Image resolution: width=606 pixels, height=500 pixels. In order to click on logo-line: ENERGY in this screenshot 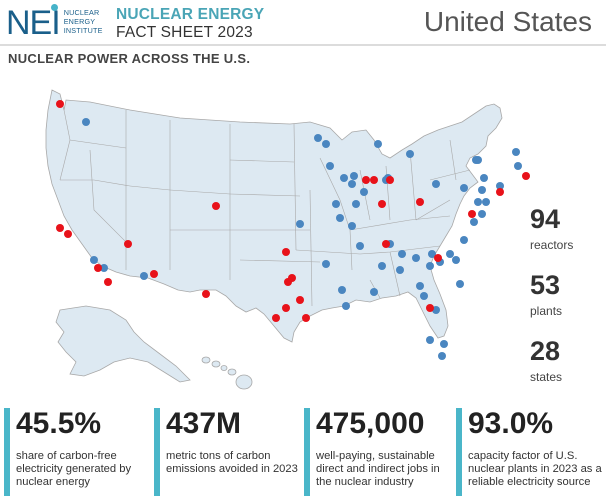, I will do `click(79, 21)`.